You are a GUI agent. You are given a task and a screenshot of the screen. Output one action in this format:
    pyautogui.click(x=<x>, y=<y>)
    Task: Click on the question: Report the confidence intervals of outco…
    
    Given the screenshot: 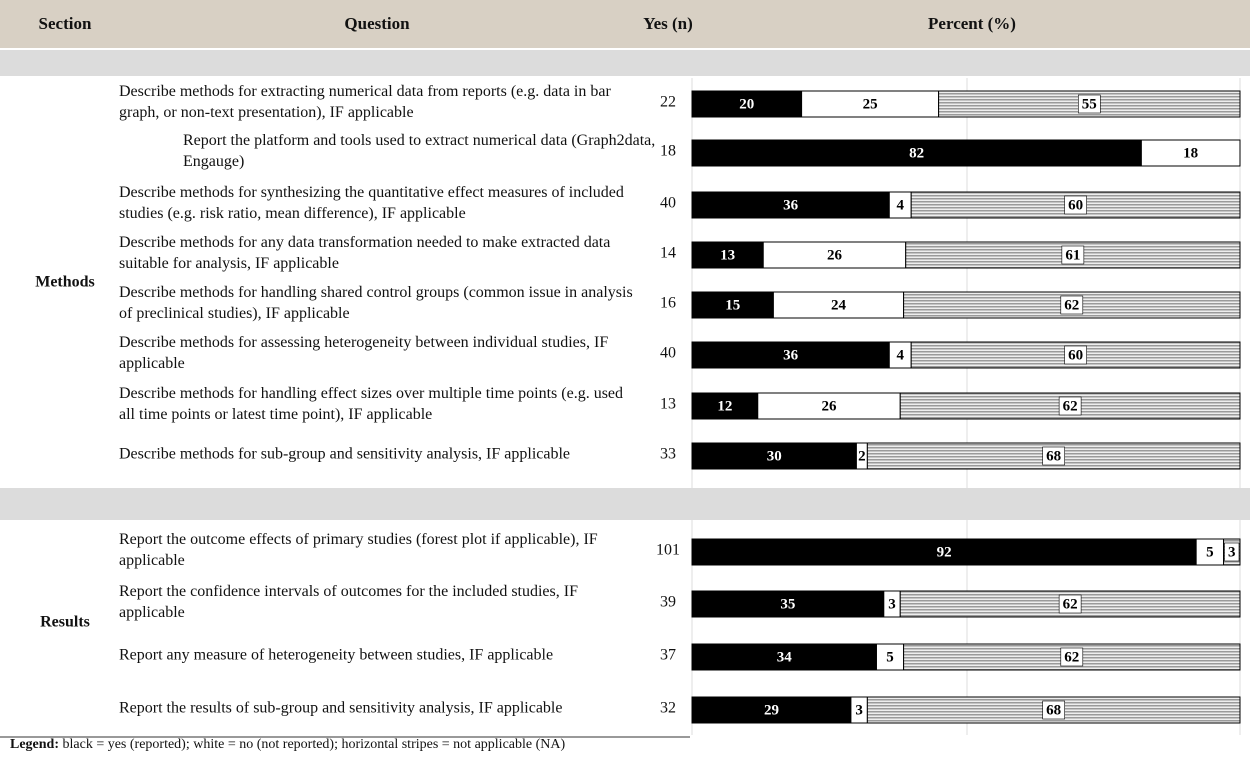 What is the action you would take?
    pyautogui.click(x=348, y=602)
    